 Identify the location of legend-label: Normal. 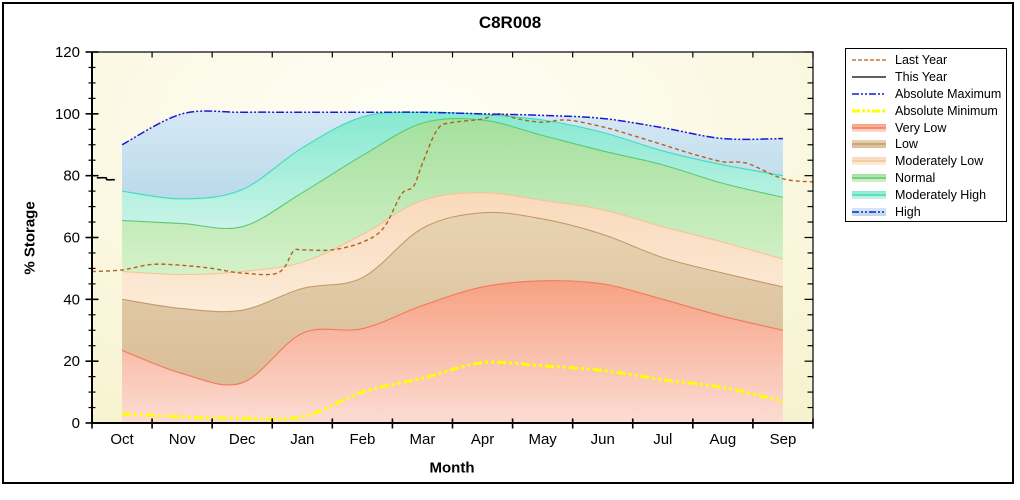
(915, 177).